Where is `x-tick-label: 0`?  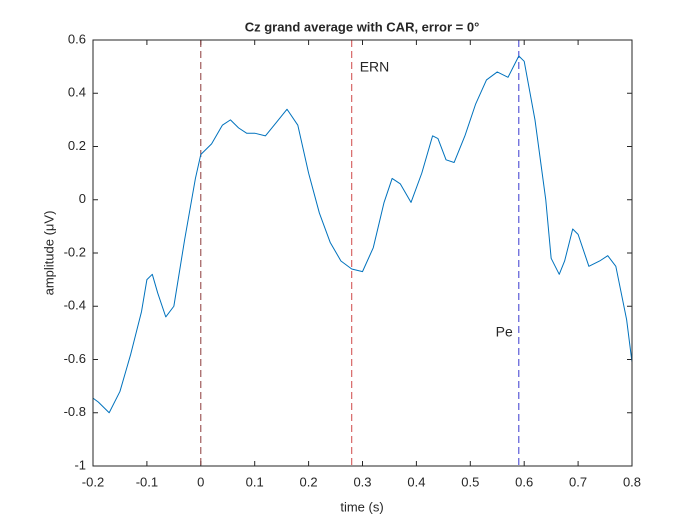
x-tick-label: 0 is located at coordinates (200, 481).